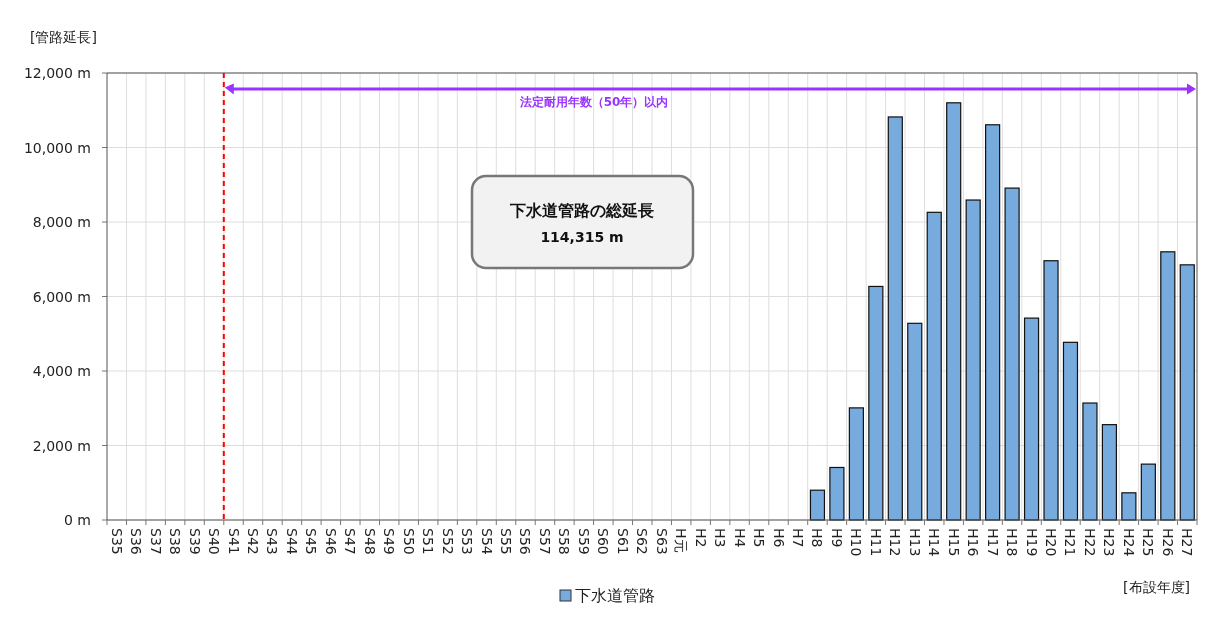 Image resolution: width=1208 pixels, height=617 pixels. I want to click on x-tick-label: H5, so click(759, 538).